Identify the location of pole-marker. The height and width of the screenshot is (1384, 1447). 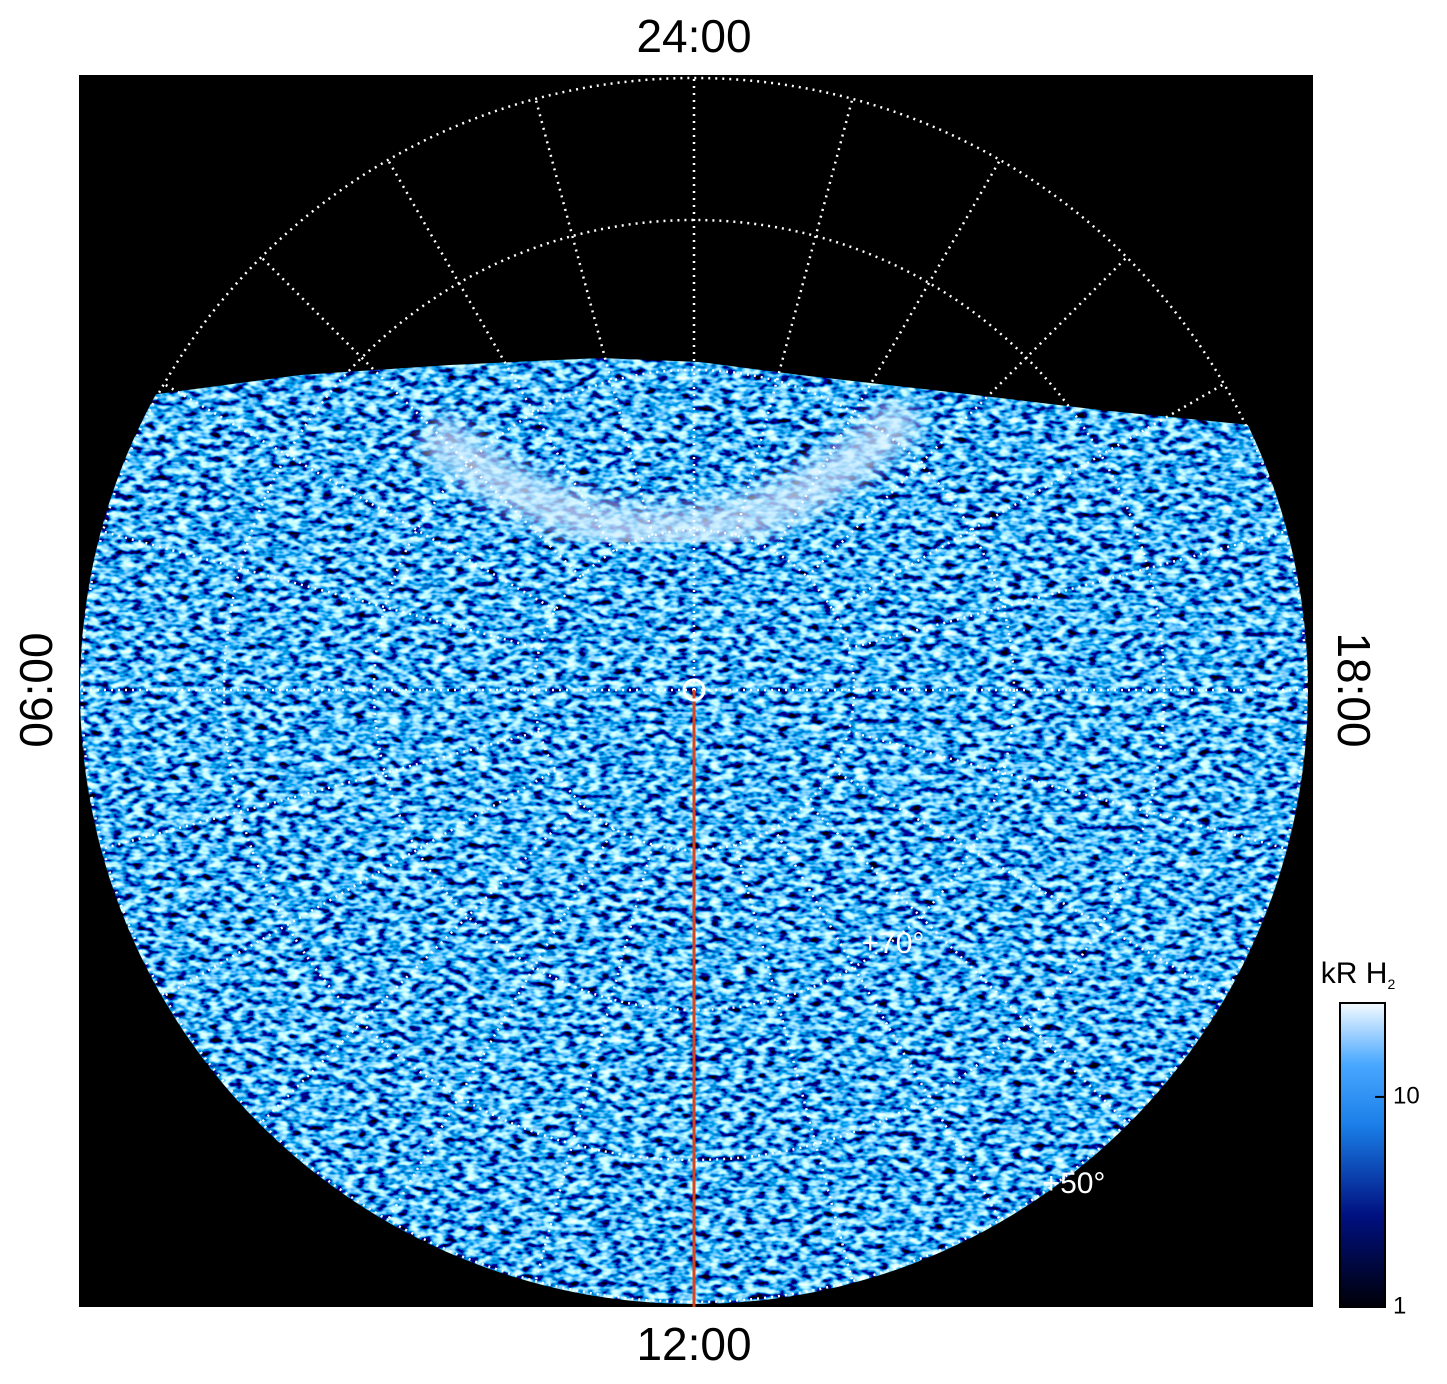
(694, 690).